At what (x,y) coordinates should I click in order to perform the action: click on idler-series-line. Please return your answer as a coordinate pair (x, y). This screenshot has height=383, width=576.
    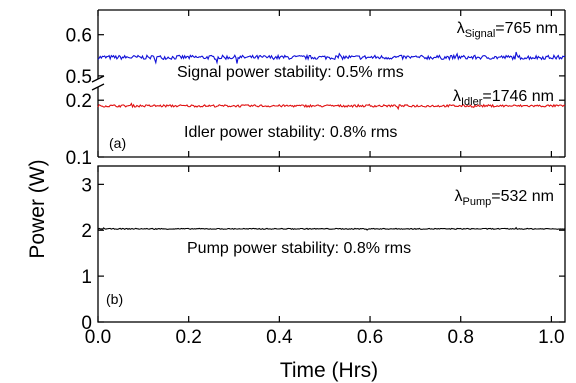
    Looking at the image, I should click on (331, 106).